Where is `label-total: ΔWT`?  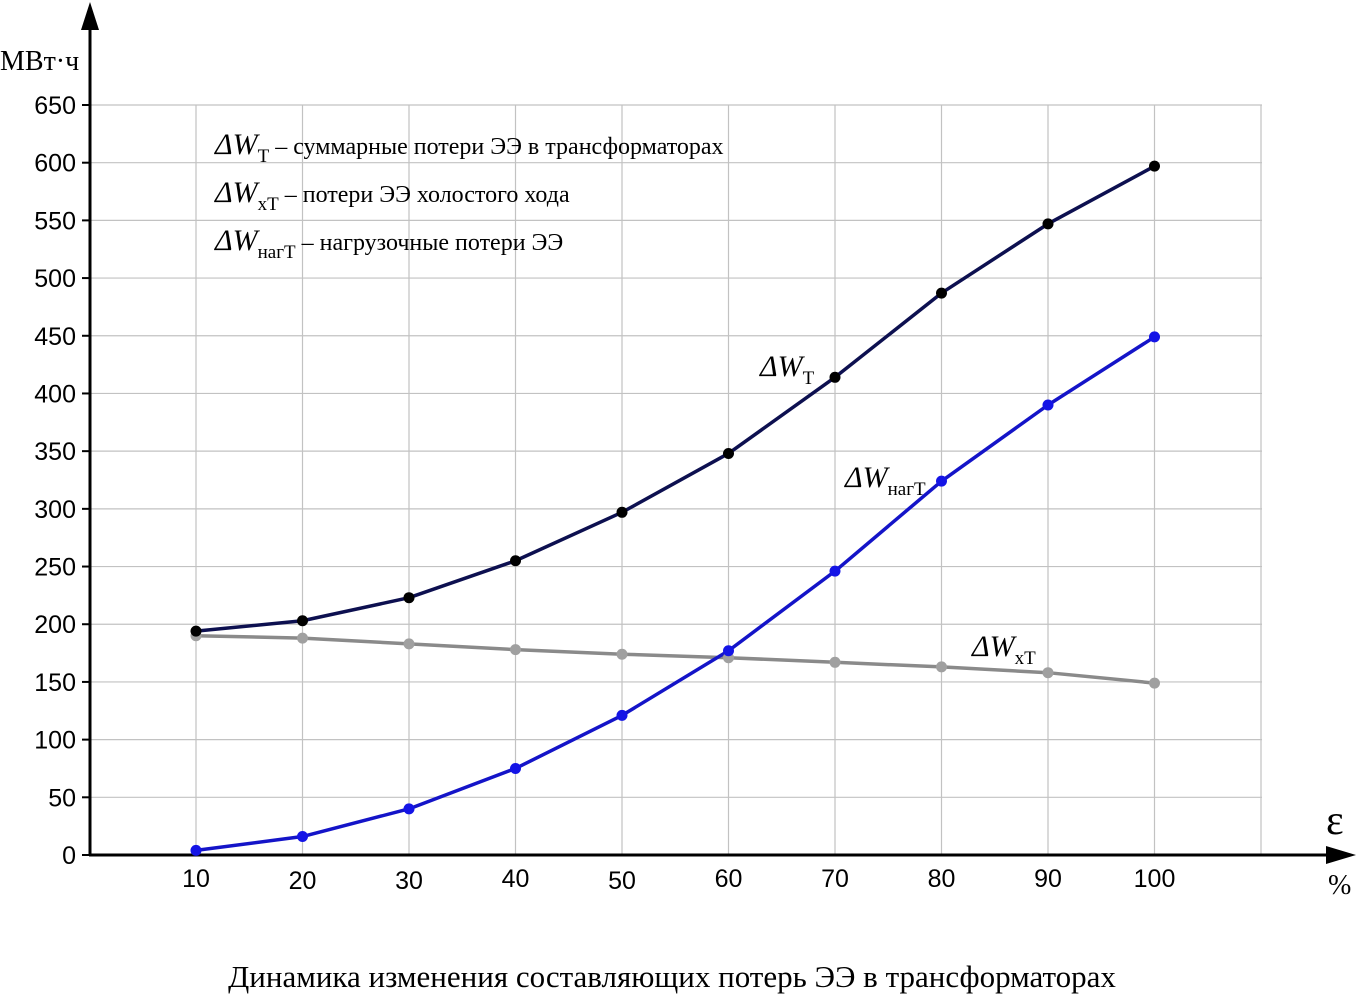
label-total: ΔWT is located at coordinates (787, 369).